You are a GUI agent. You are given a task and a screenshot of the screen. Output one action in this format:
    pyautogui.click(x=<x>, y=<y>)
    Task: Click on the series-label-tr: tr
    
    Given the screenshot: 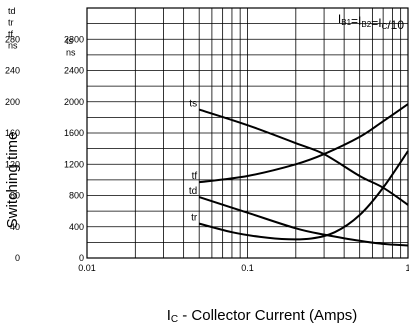 What is the action you would take?
    pyautogui.click(x=194, y=218)
    